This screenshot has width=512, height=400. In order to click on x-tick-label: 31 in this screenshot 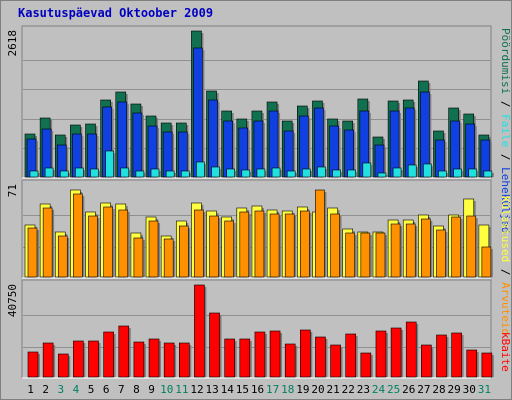, I will do `click(484, 389)`.